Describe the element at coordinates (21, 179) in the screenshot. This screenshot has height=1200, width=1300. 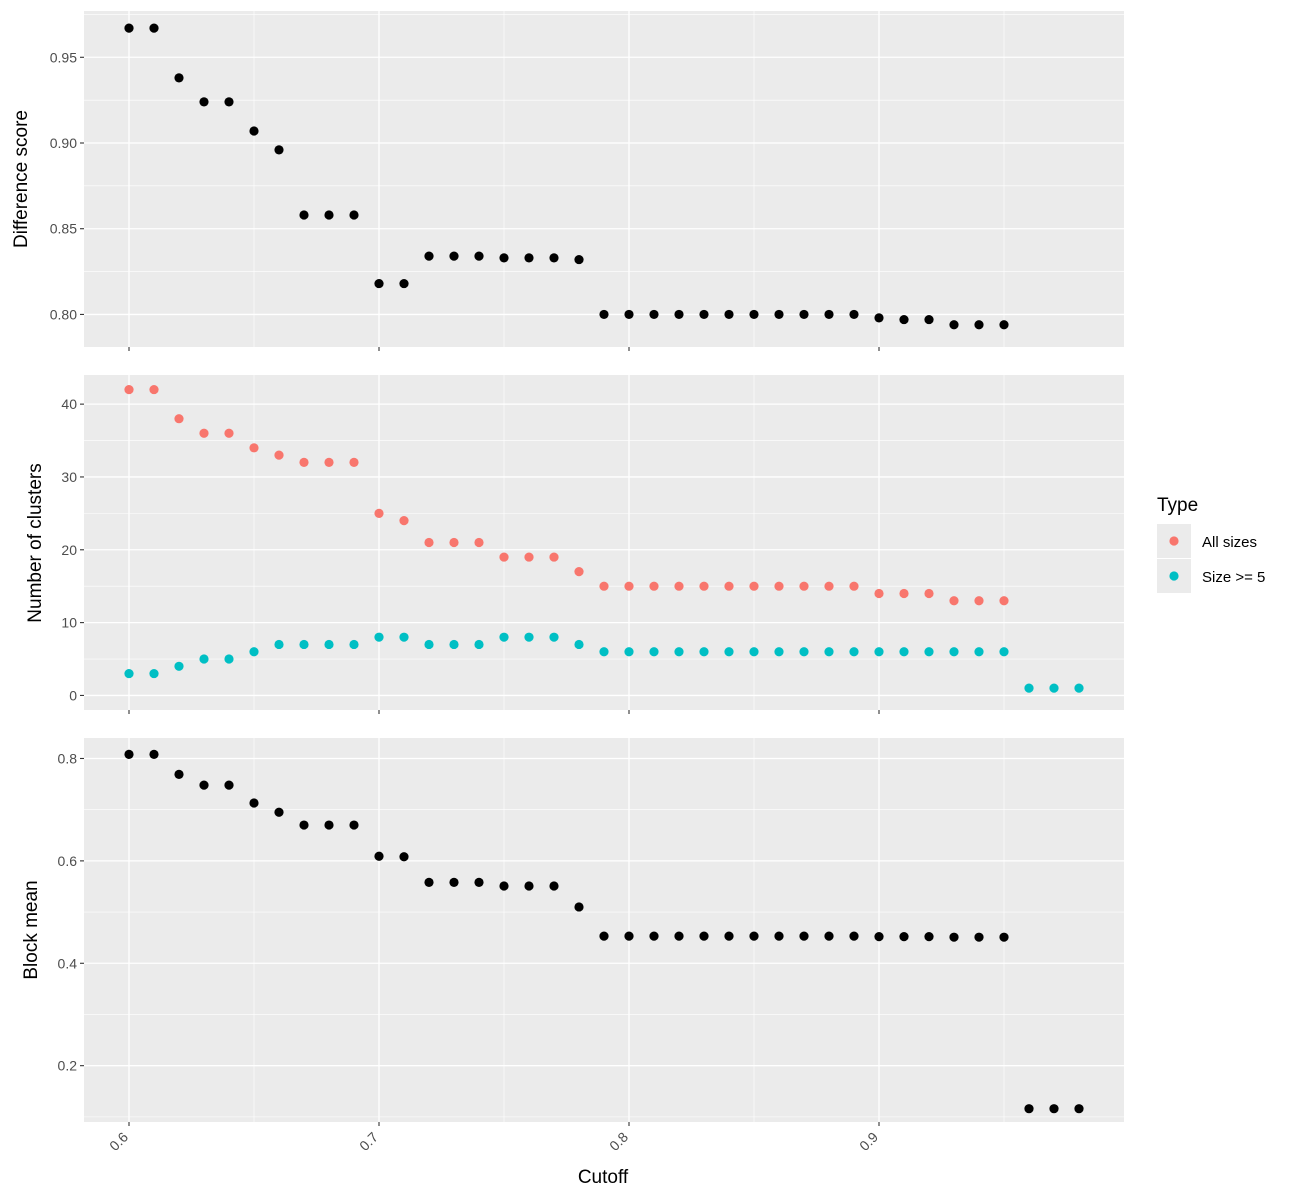
I see `ylabel-difference-score: Difference score` at that location.